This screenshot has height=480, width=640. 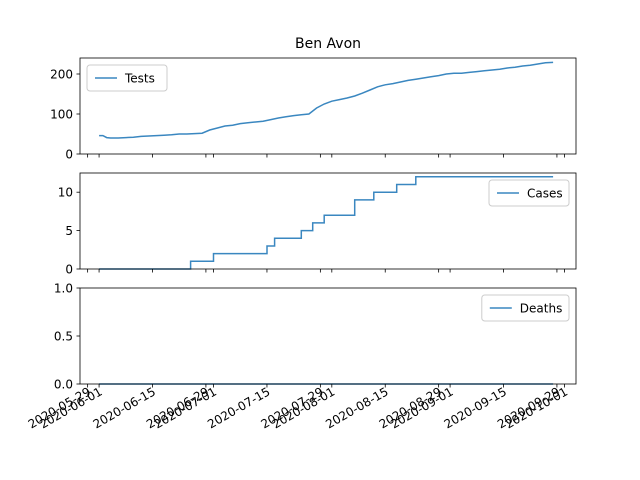 I want to click on legend-label: Tests, so click(x=139, y=79).